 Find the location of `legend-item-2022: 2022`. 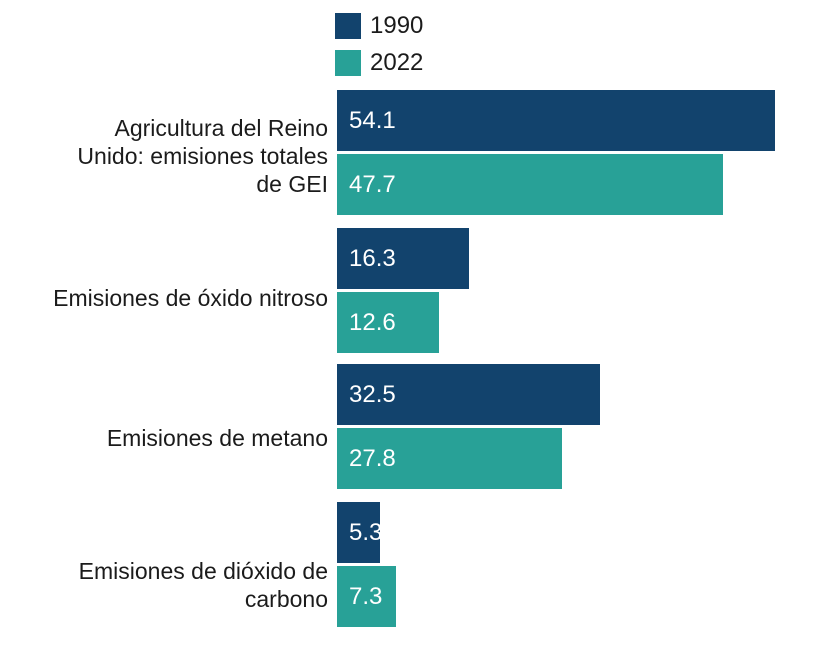

legend-item-2022: 2022 is located at coordinates (379, 63).